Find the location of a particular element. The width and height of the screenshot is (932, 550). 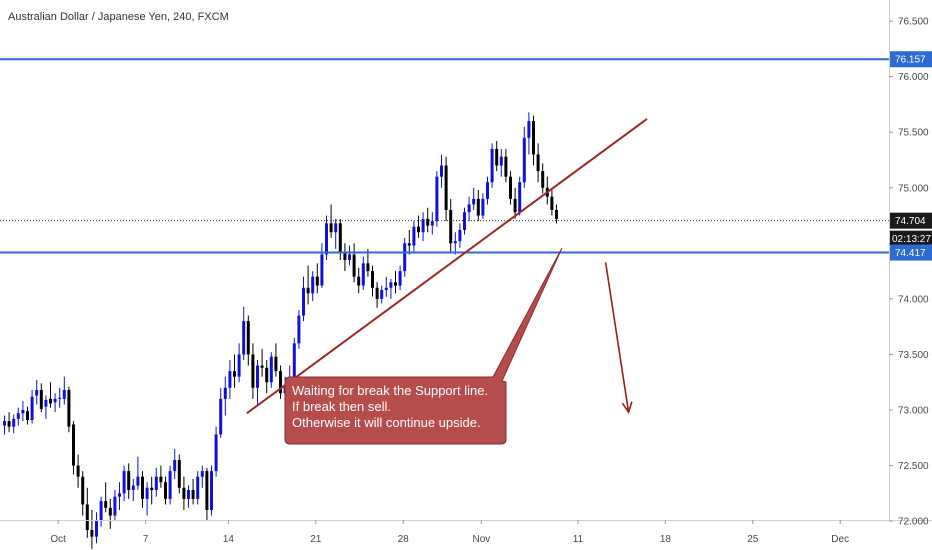

annotation-line-2: If break then sell. is located at coordinates (341, 406).